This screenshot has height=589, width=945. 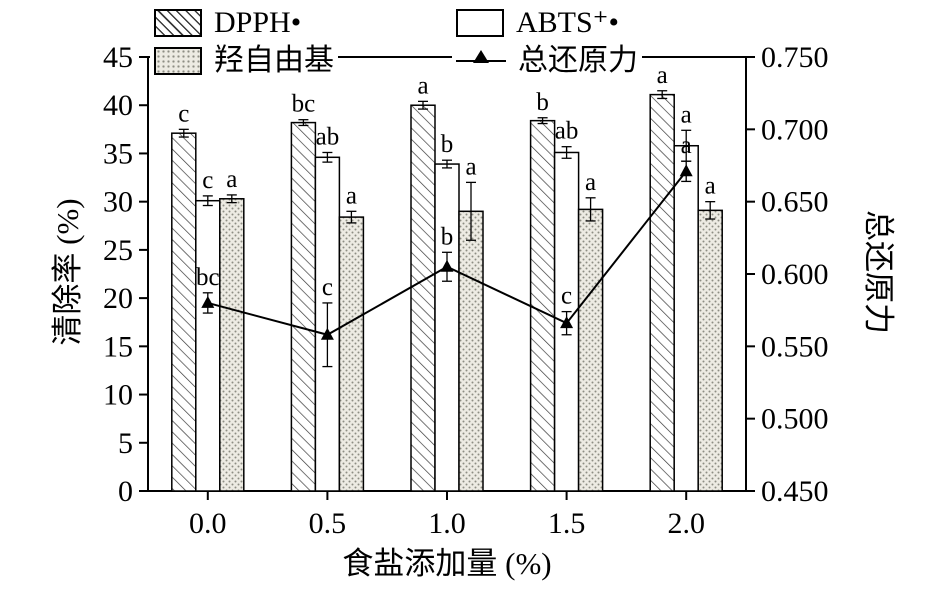 What do you see at coordinates (118, 153) in the screenshot?
I see `left-axis-tick-label: 35` at bounding box center [118, 153].